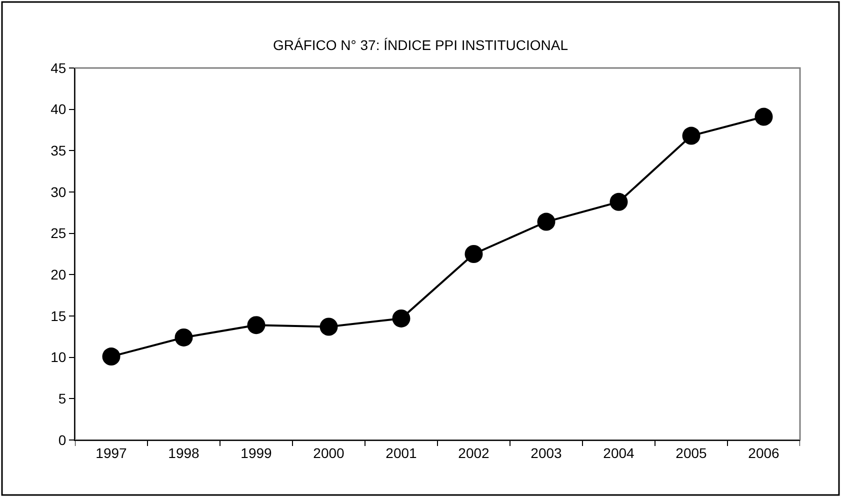 The image size is (841, 497). I want to click on chart-title: GRÁFICO N° 37: ÍNDICE PPI INSTITUCIONAL, so click(420, 44).